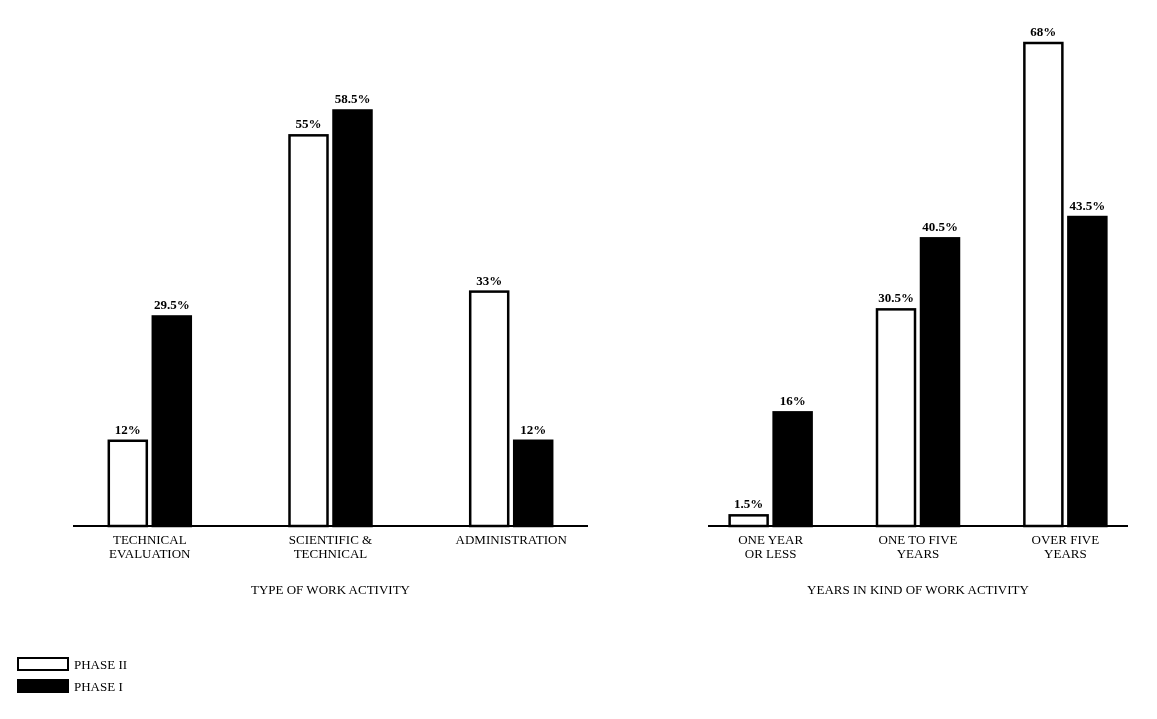 This screenshot has width=1157, height=719. What do you see at coordinates (511, 539) in the screenshot?
I see `x-tick-label: ADMINISTRATION` at bounding box center [511, 539].